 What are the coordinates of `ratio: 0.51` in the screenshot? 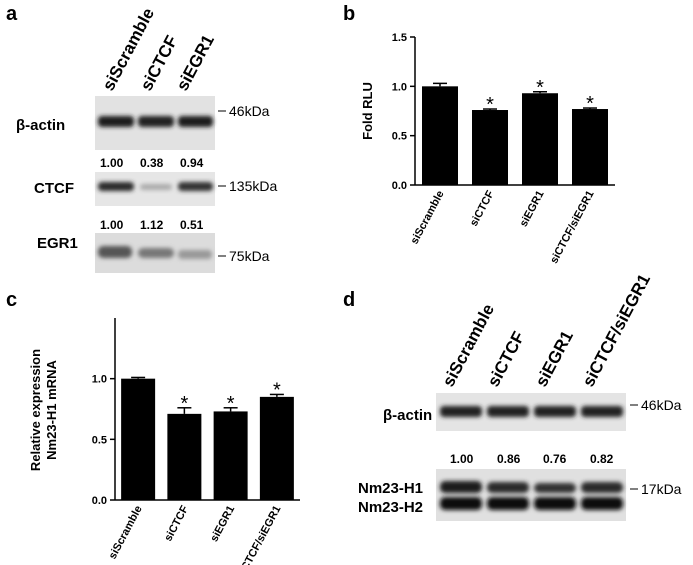 It's located at (192, 225).